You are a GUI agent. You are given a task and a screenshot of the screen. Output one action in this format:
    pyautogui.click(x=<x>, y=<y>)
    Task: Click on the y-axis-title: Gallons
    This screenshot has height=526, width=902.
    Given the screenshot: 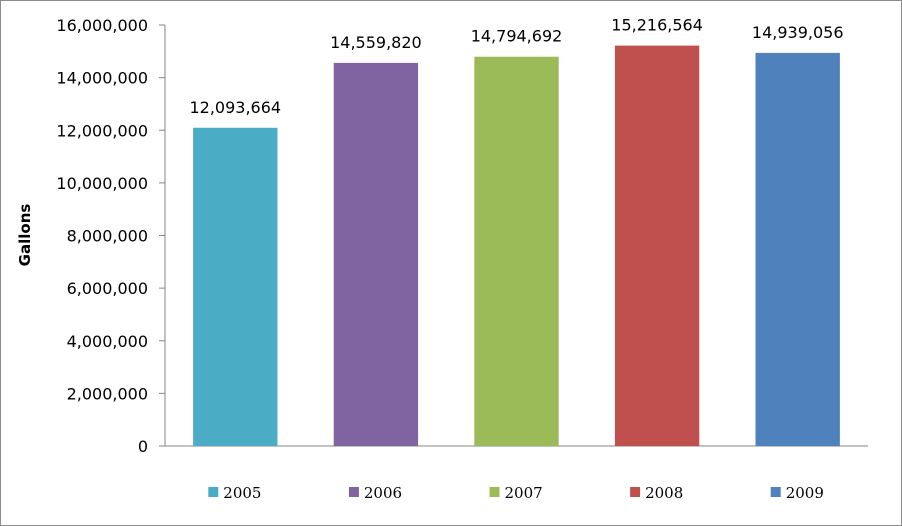 What is the action you would take?
    pyautogui.click(x=25, y=235)
    